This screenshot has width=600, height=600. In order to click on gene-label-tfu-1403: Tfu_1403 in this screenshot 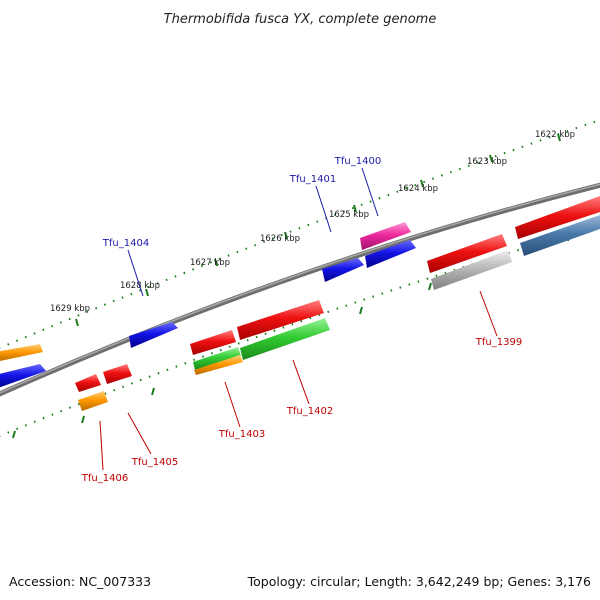, I will do `click(241, 434)`.